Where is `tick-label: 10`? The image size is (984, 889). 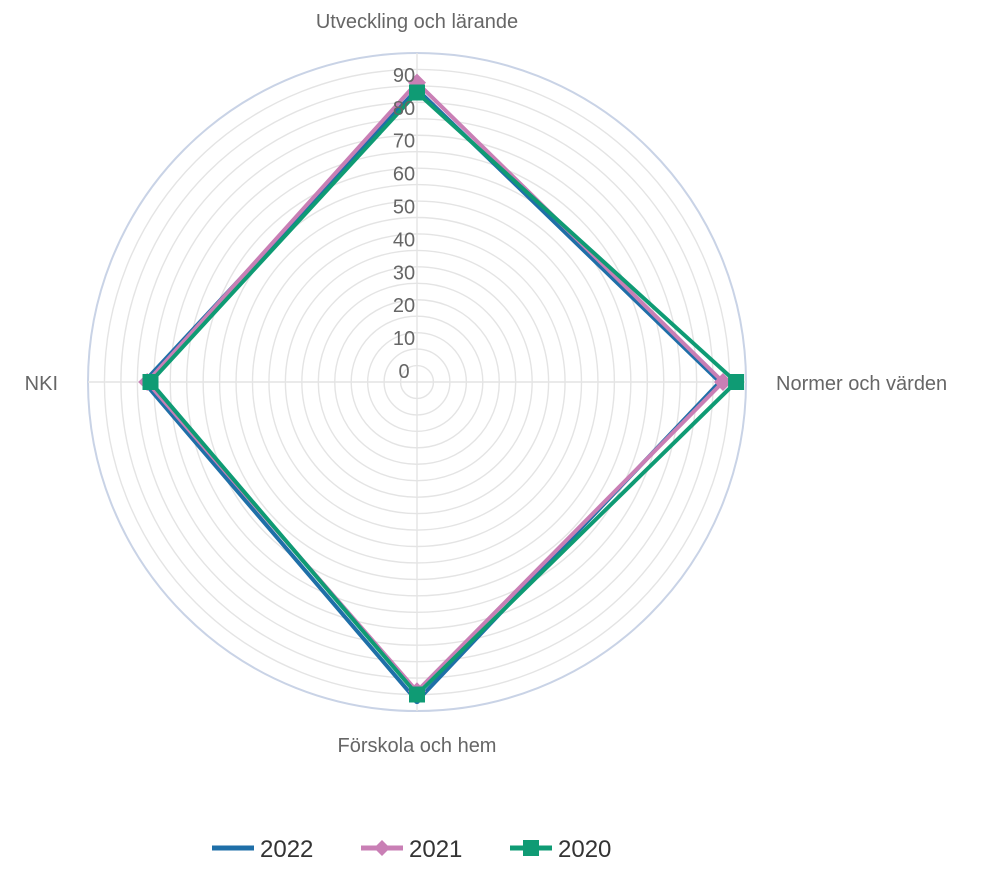 tick-label: 10 is located at coordinates (404, 339).